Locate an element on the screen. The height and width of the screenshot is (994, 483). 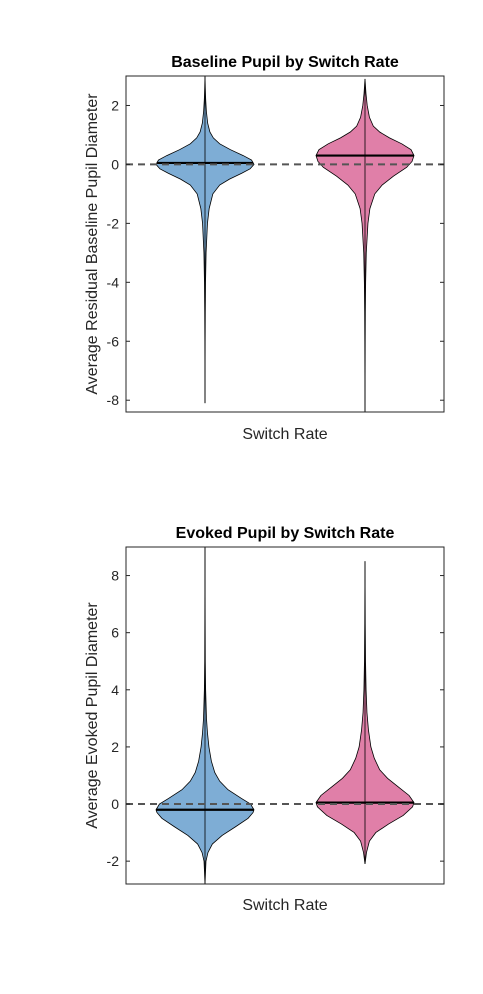
y-axis-label: Average Evoked Pupil Diameter is located at coordinates (92, 715).